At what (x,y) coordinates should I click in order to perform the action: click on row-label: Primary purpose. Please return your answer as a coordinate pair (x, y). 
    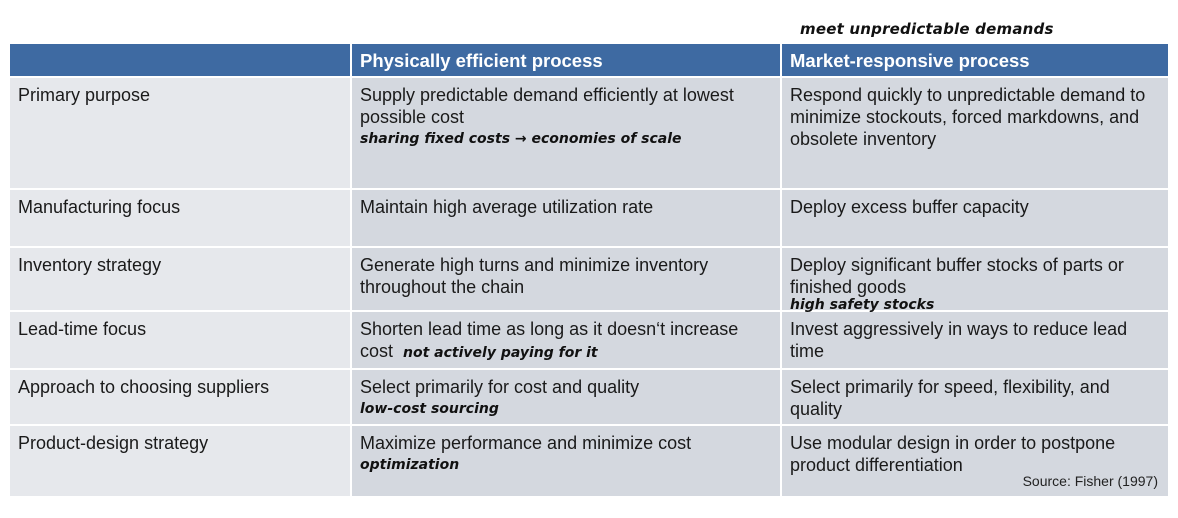
    Looking at the image, I should click on (181, 133).